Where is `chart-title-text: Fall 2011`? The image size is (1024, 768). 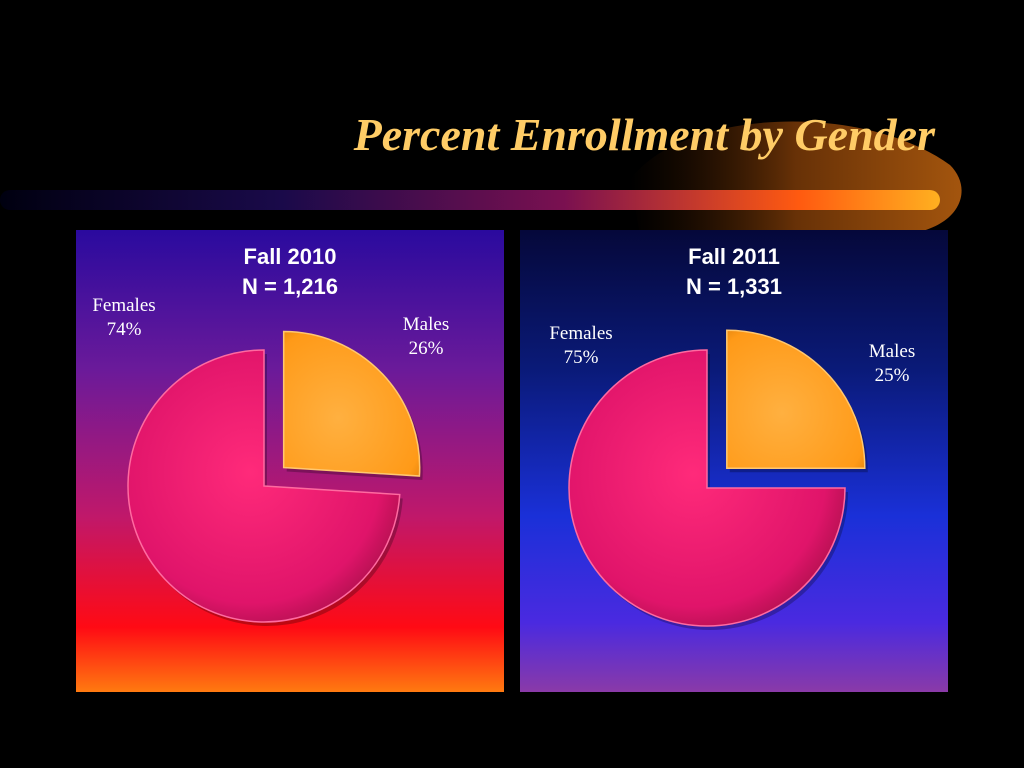 chart-title-text: Fall 2011 is located at coordinates (734, 256).